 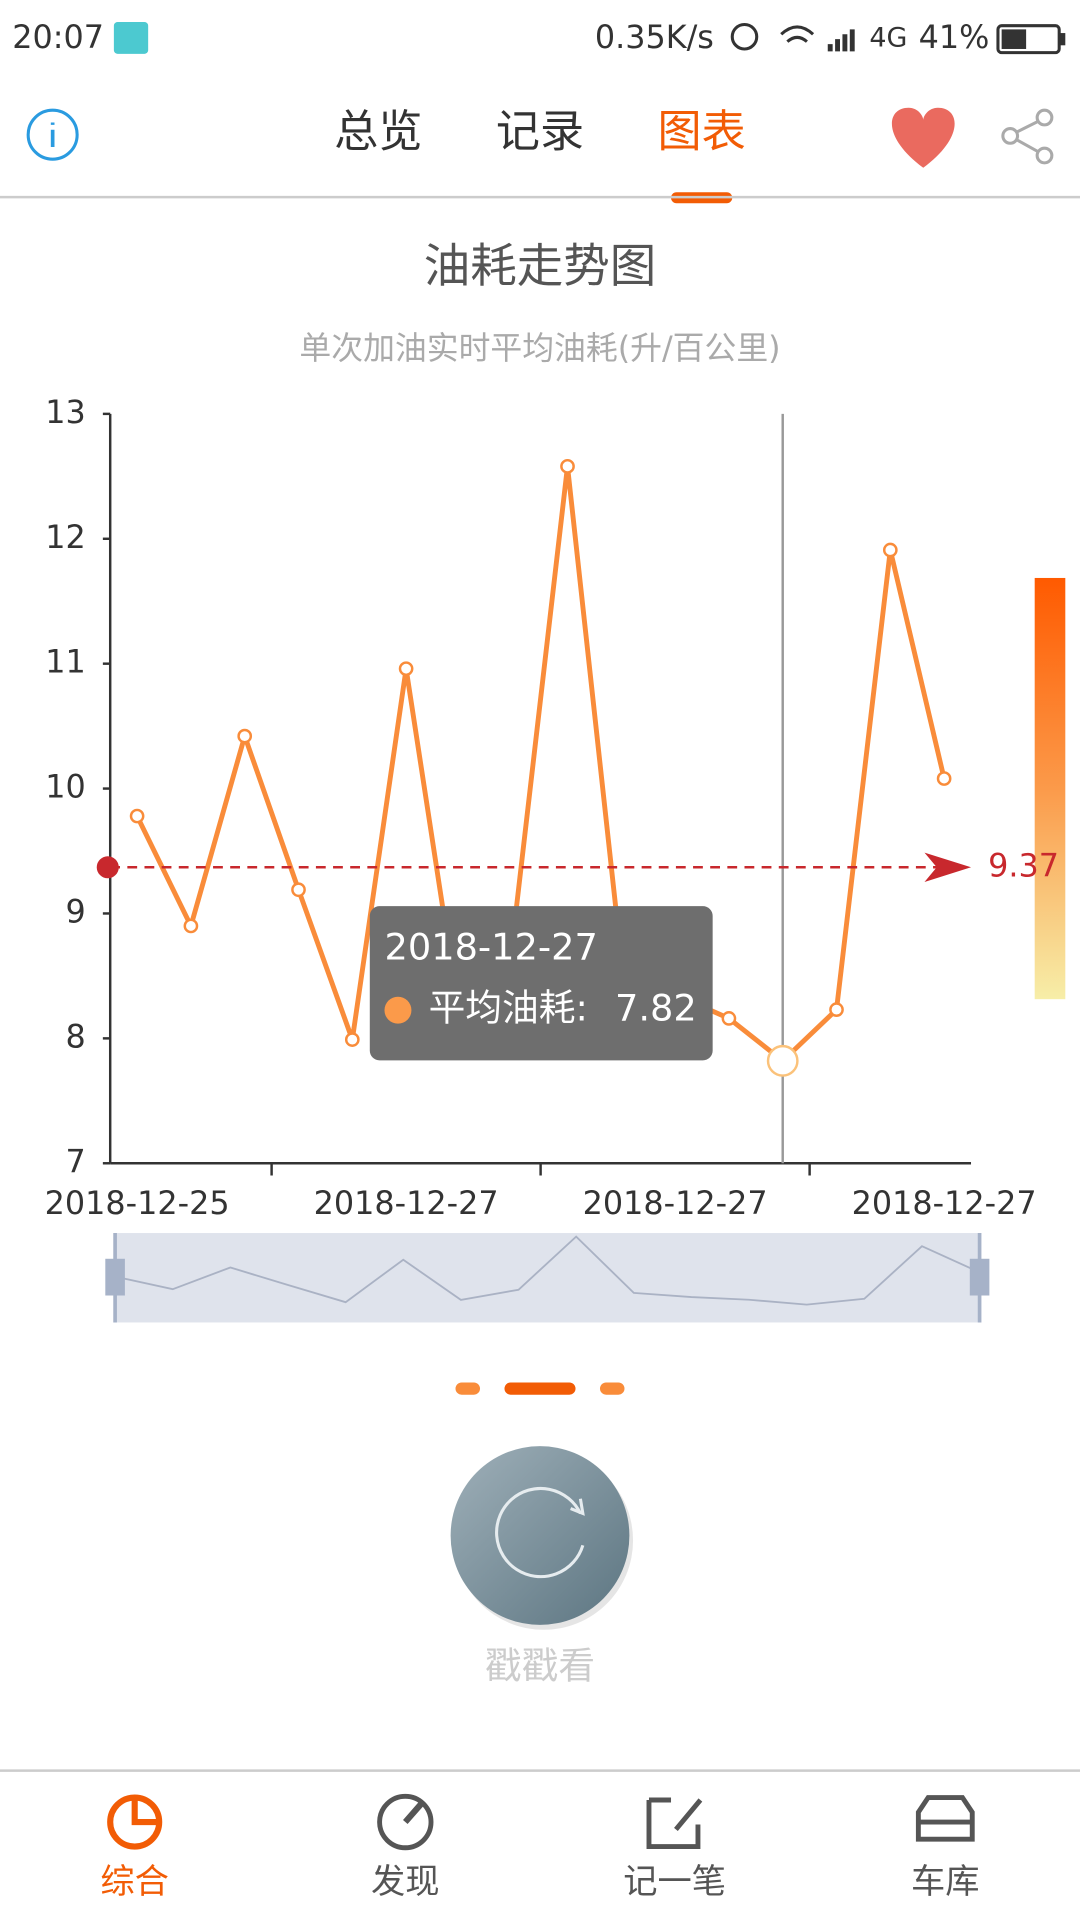 What do you see at coordinates (1027, 136) in the screenshot?
I see `share-button` at bounding box center [1027, 136].